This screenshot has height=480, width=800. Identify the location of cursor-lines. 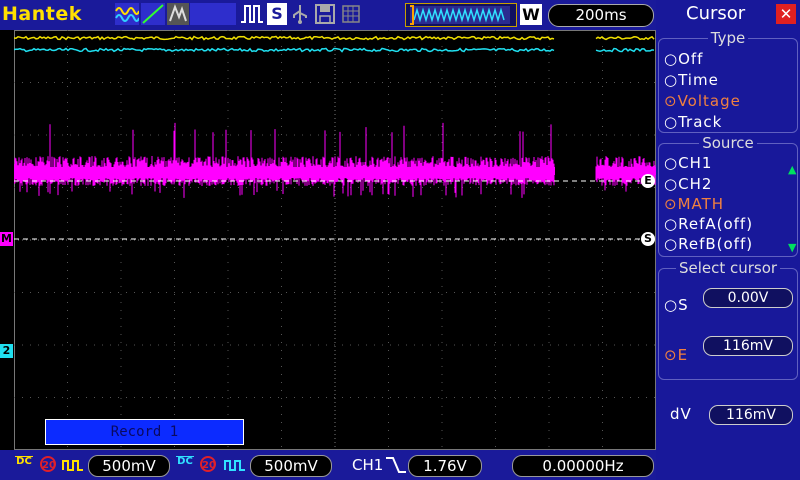
(328, 210).